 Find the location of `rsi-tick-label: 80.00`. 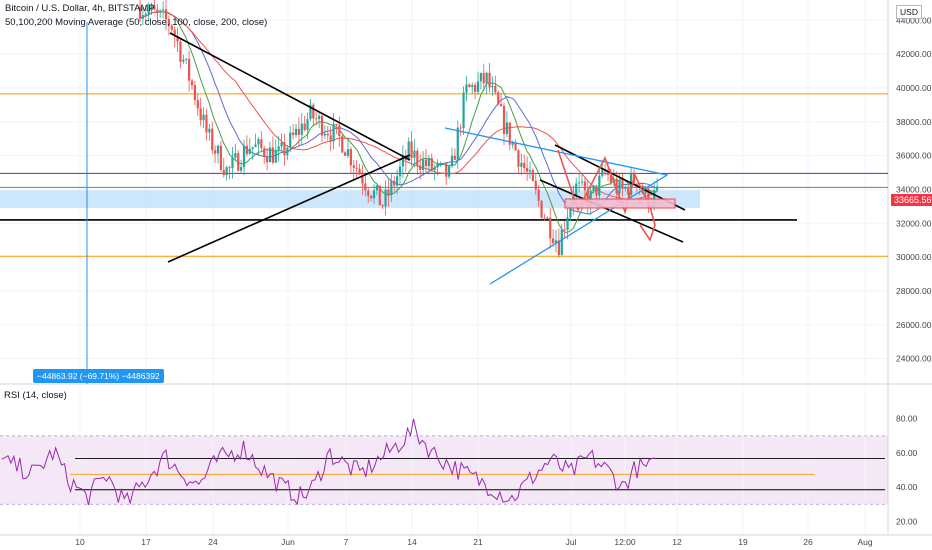

rsi-tick-label: 80.00 is located at coordinates (907, 419).